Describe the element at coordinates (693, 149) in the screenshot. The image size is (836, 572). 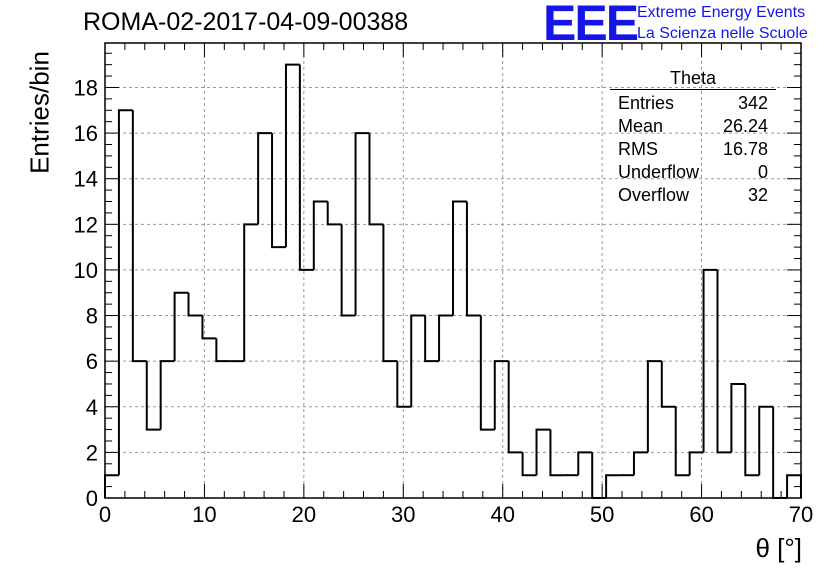
I see `stats-row: RMS 16.78` at that location.